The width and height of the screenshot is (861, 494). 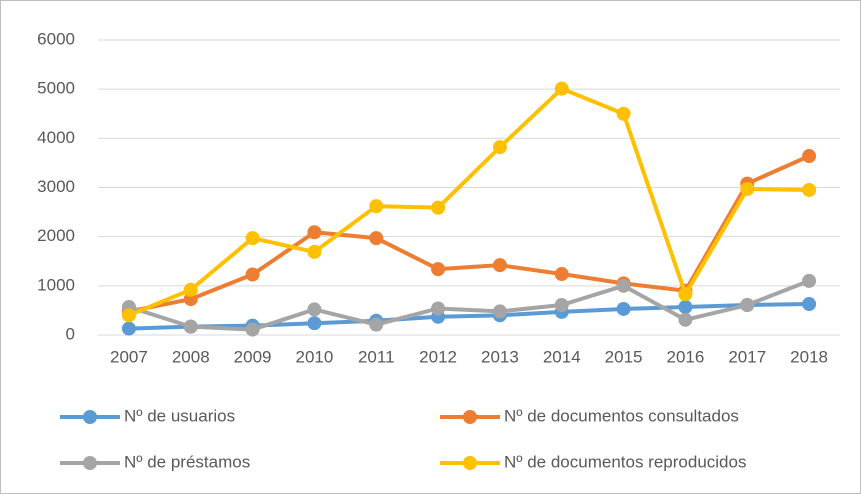 What do you see at coordinates (56, 38) in the screenshot?
I see `y-tick-label: 6000` at bounding box center [56, 38].